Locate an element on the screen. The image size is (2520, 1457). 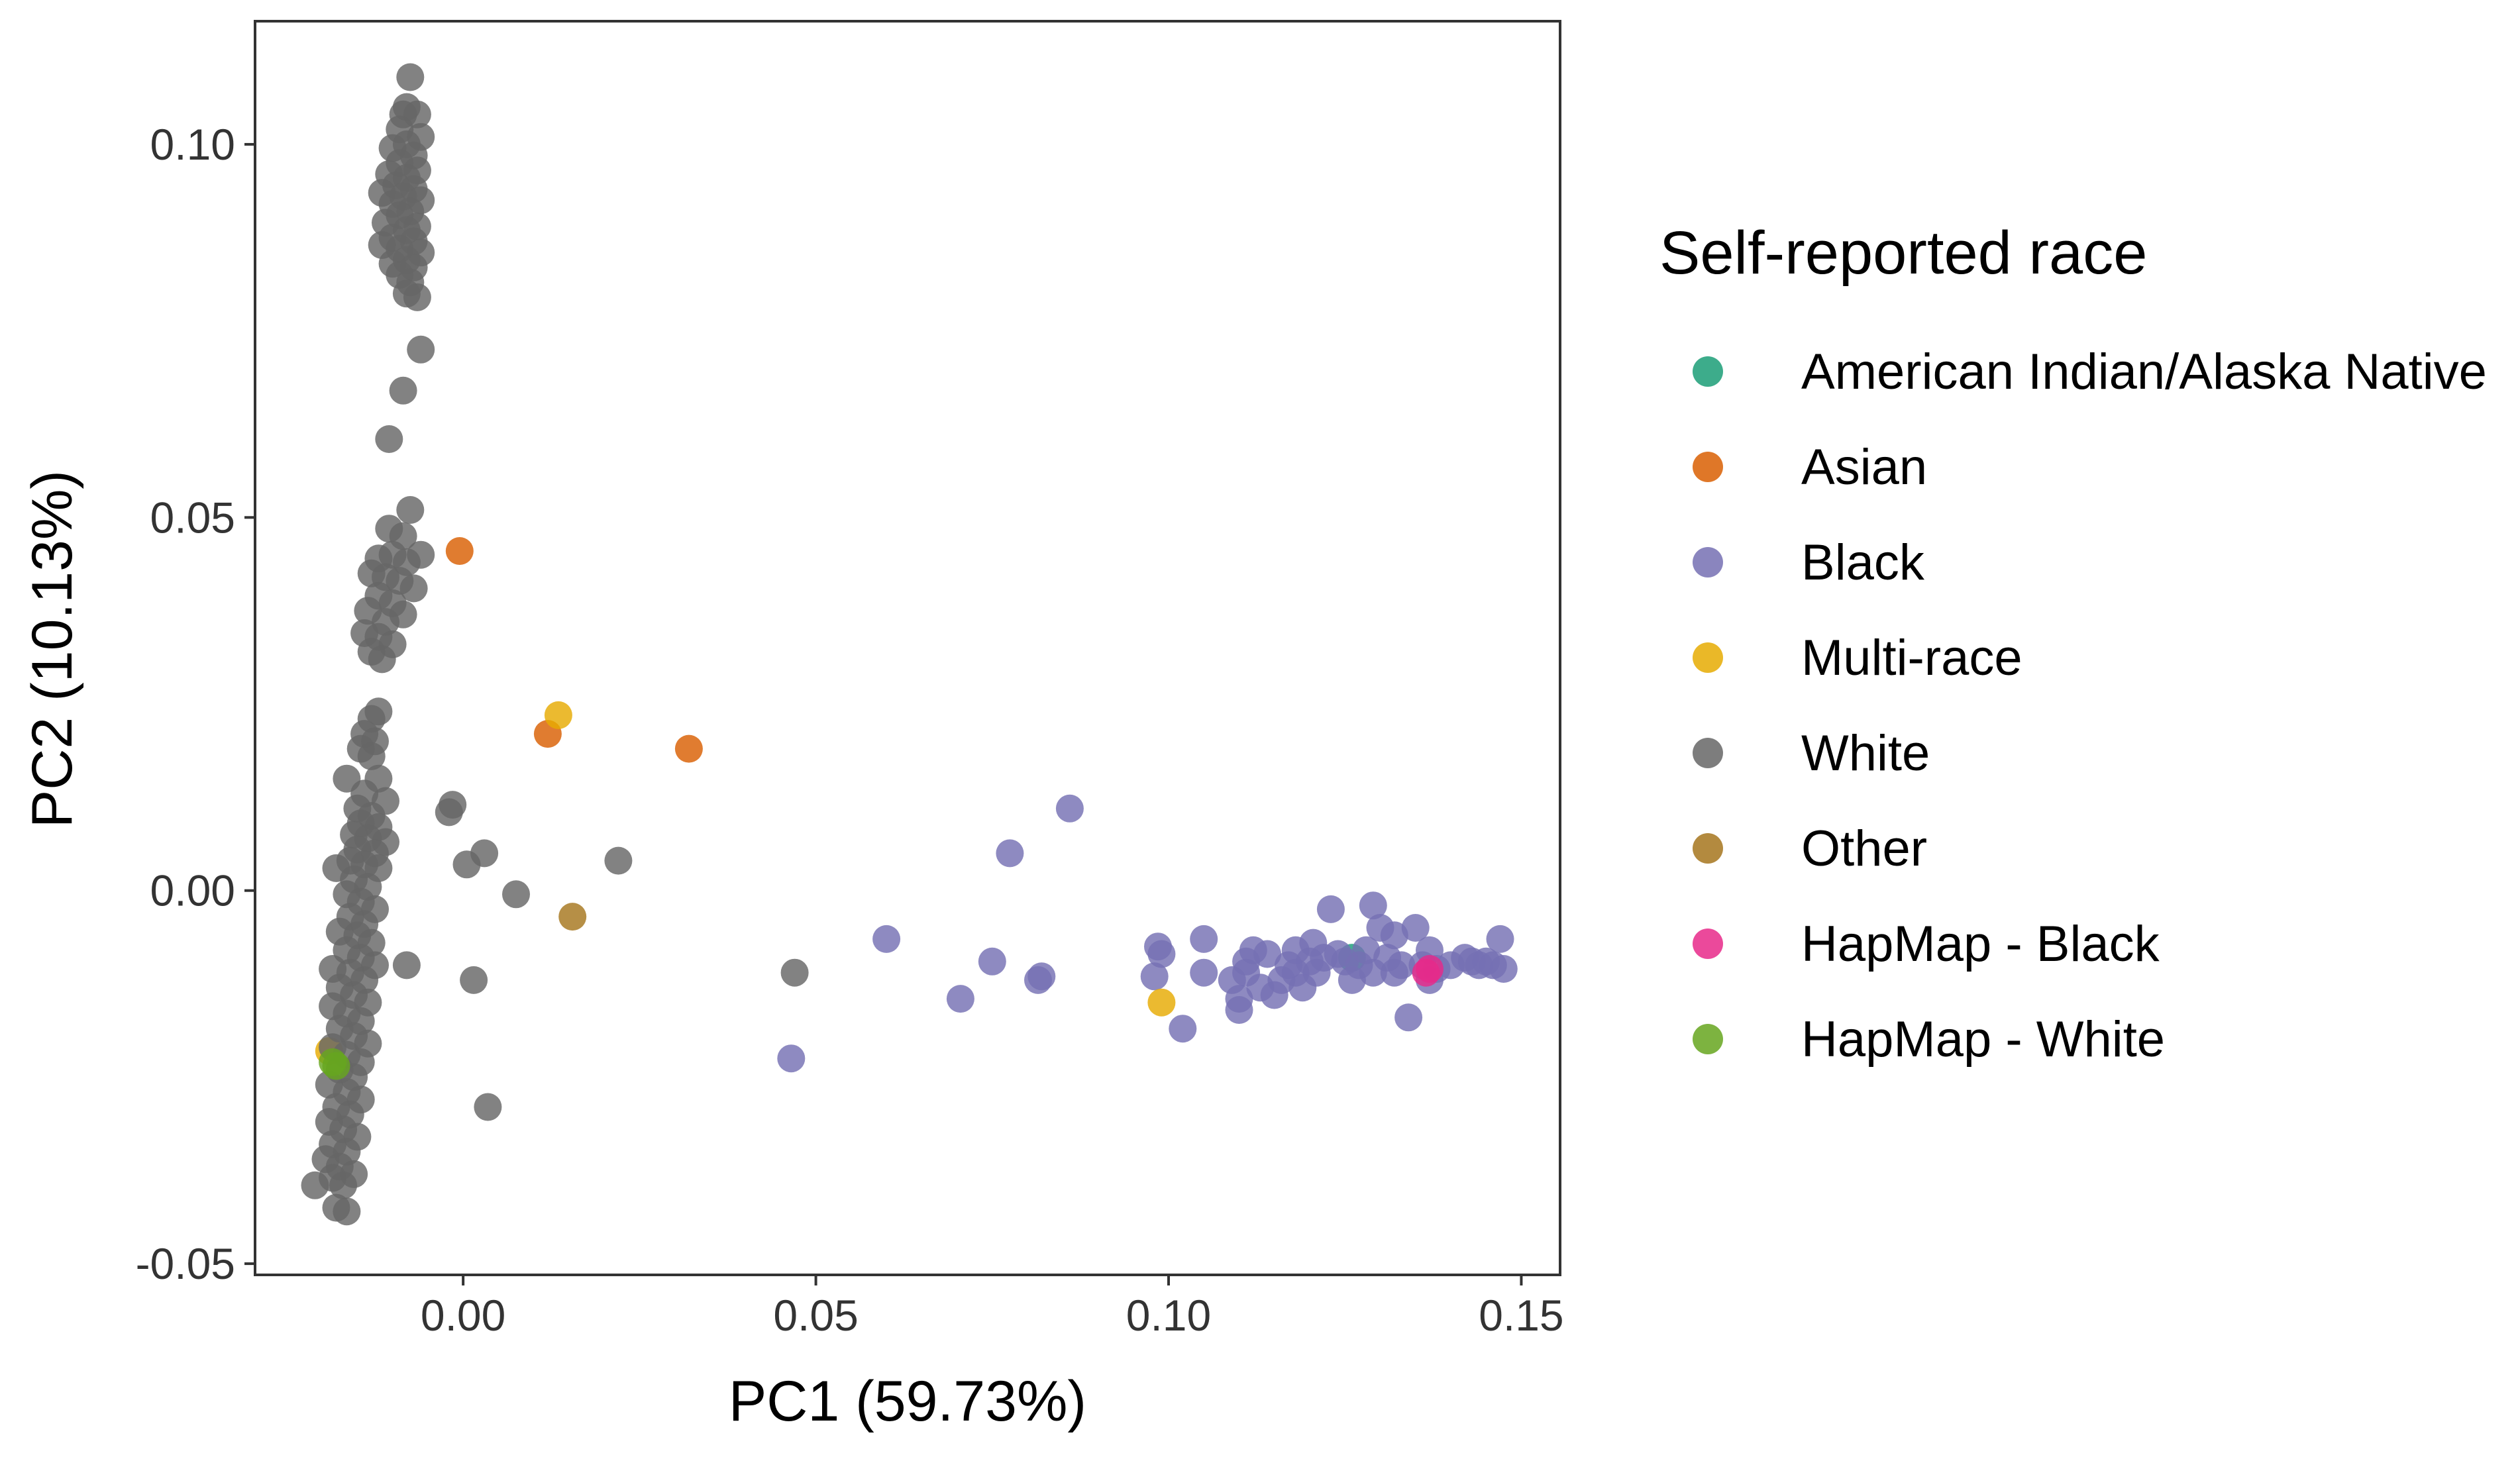
legend-item: Other is located at coordinates (2086, 848).